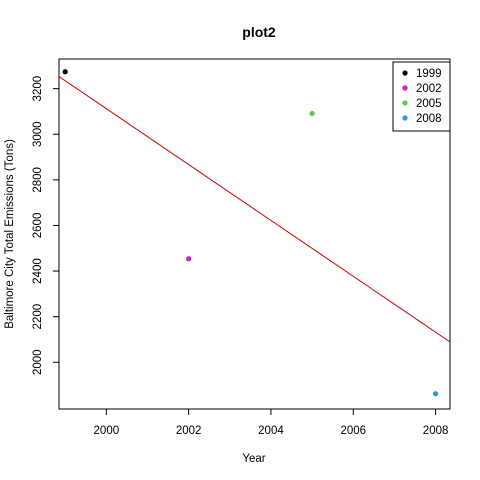 This screenshot has width=480, height=480. What do you see at coordinates (253, 459) in the screenshot?
I see `x-axis-label: Year` at bounding box center [253, 459].